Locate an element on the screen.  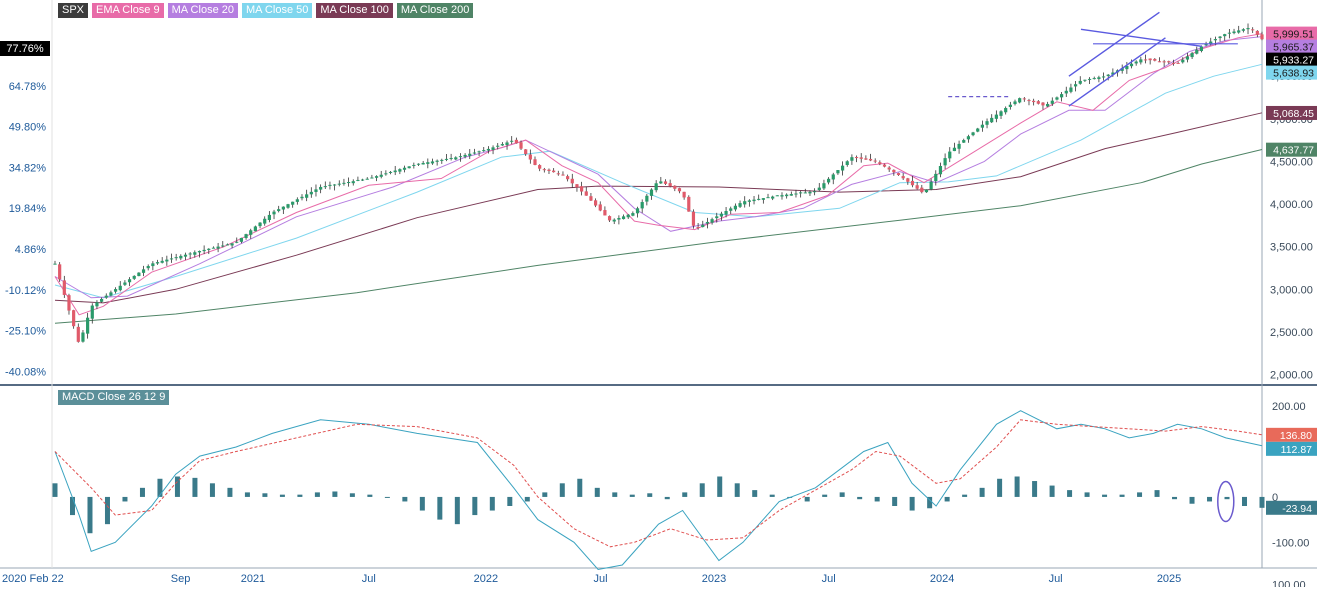
y-tick-left: -10.12% is located at coordinates (25, 291).